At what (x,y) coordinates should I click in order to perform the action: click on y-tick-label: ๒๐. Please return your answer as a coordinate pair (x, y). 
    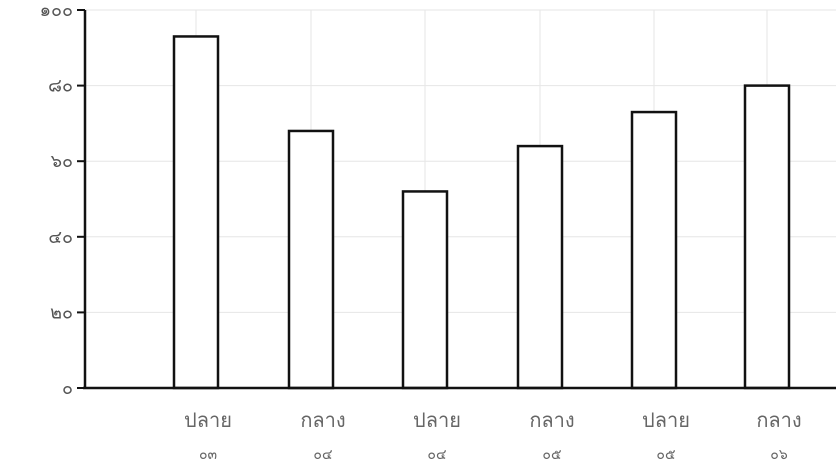
    Looking at the image, I should click on (61, 312).